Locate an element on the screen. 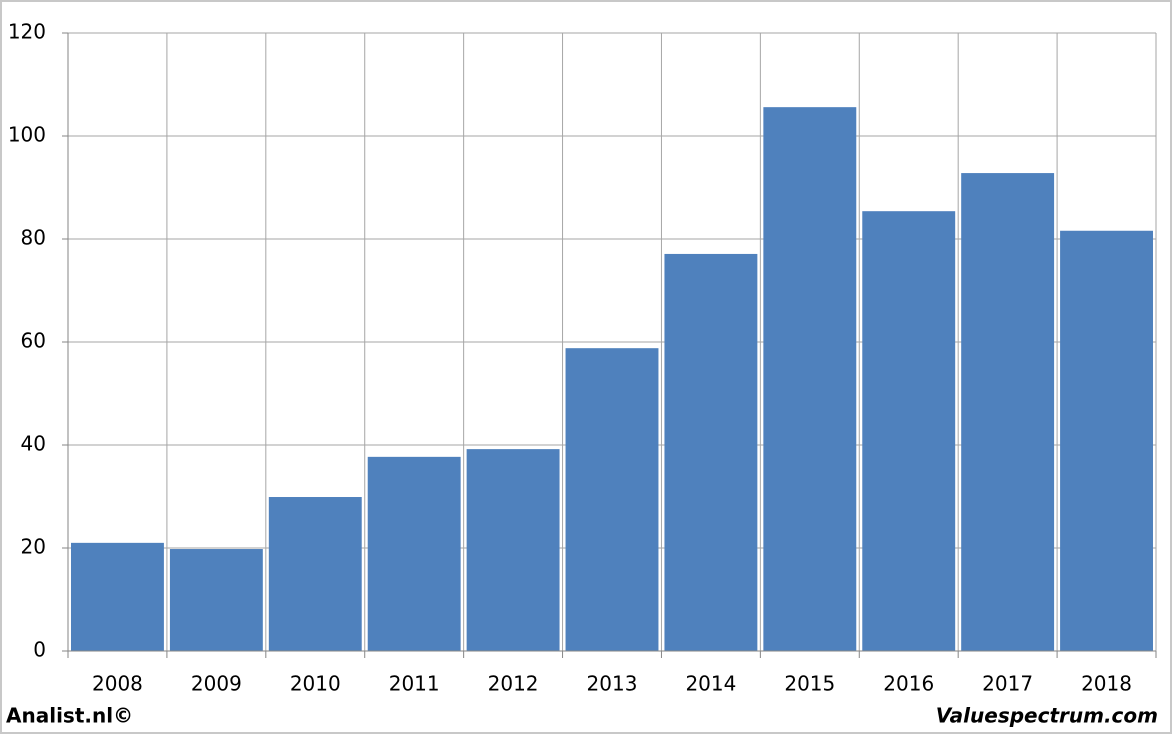  x-tick-label: 2017 is located at coordinates (1007, 684).